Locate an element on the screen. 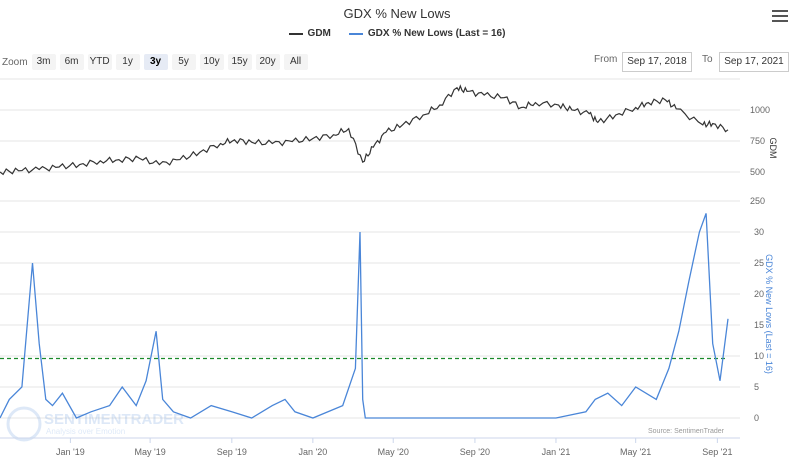  x-tick-label: Jan '20 is located at coordinates (312, 452).